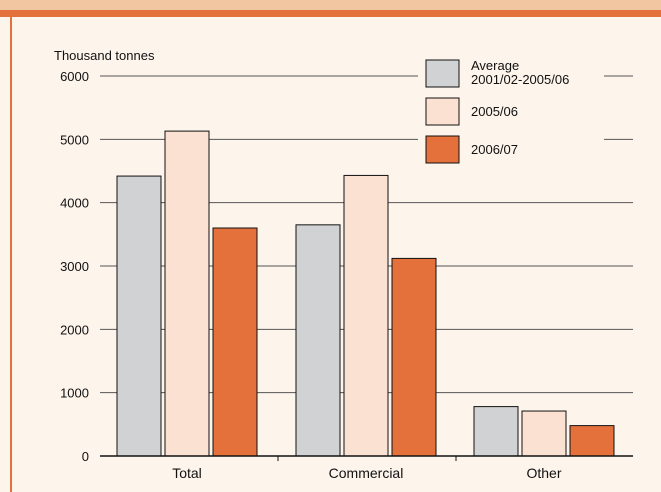 Image resolution: width=661 pixels, height=492 pixels. I want to click on top-rule-decoration, so click(330, 13).